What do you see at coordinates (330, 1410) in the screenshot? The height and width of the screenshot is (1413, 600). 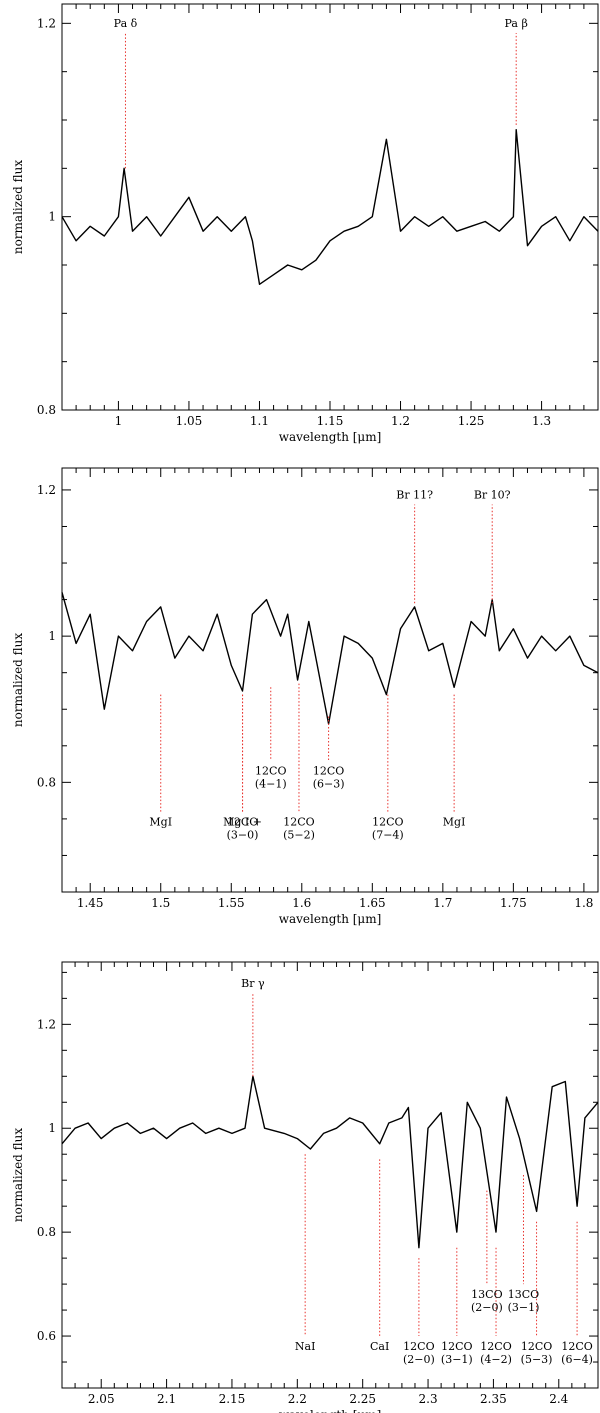 I see `panel-3-x-axis-title: wavelength [μm]` at bounding box center [330, 1410].